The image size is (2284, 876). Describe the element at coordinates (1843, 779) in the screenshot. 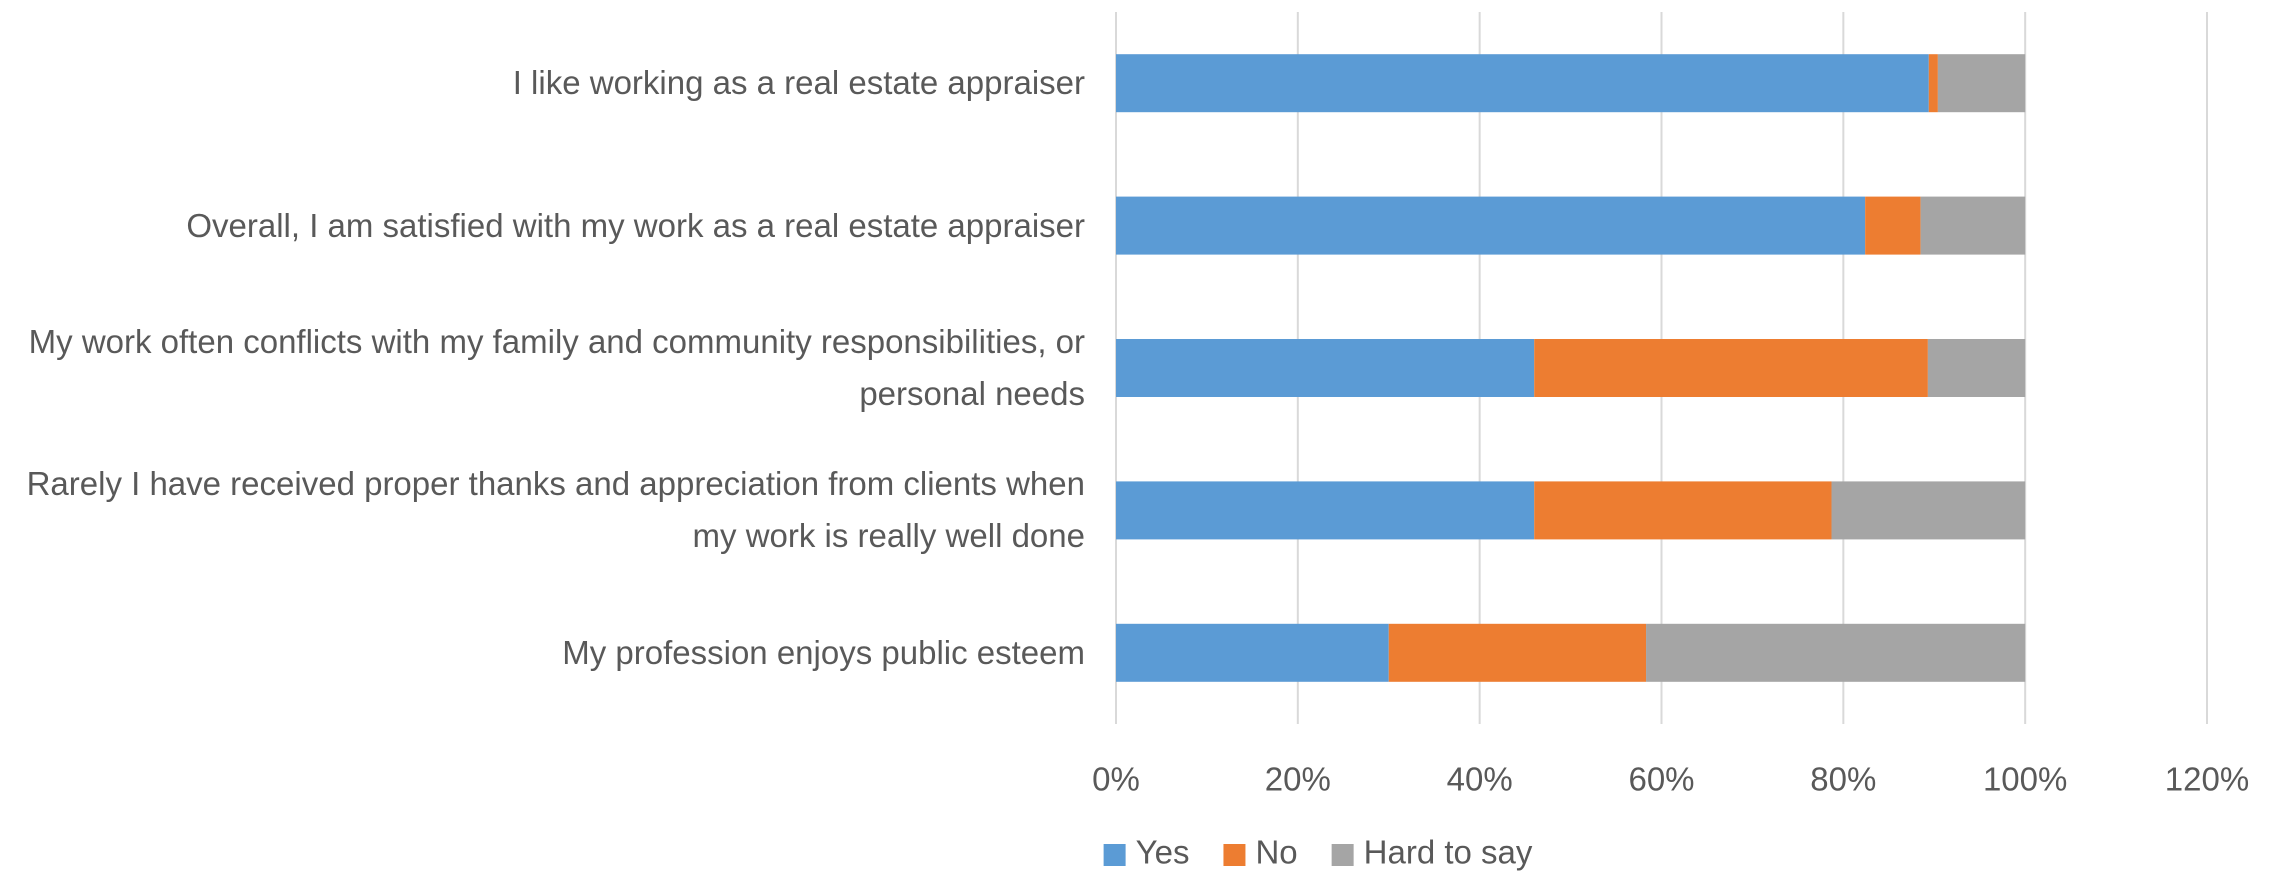

I see `x-tick-label: 80%` at that location.